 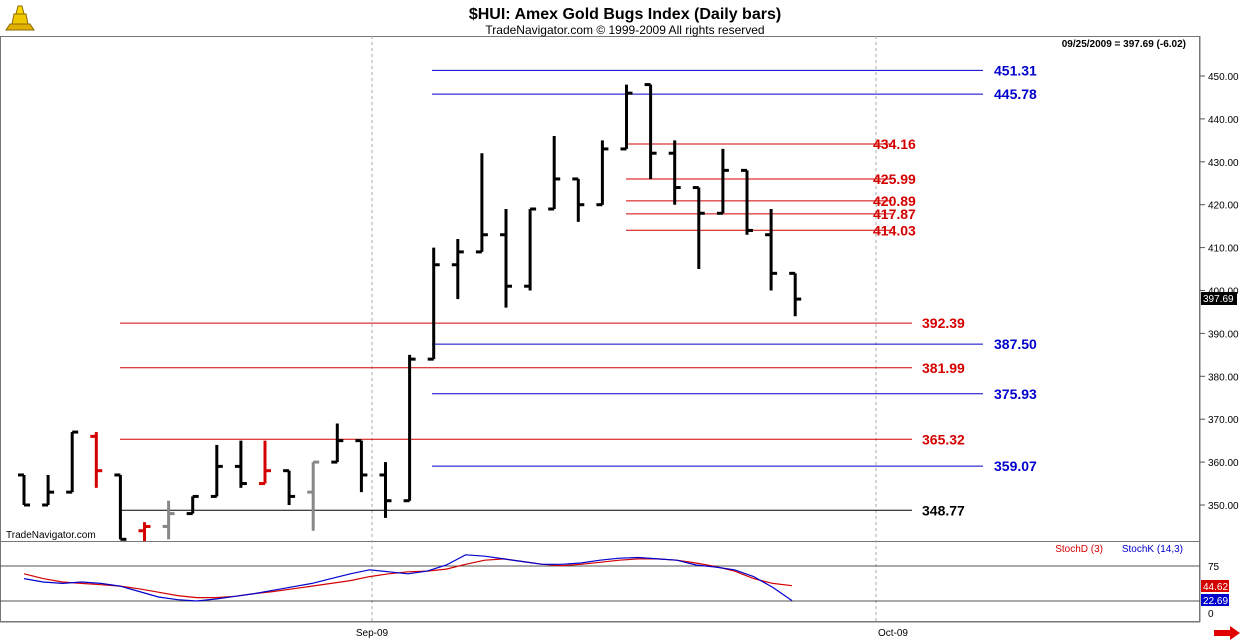 I want to click on level-label: 445.78, so click(x=1015, y=94).